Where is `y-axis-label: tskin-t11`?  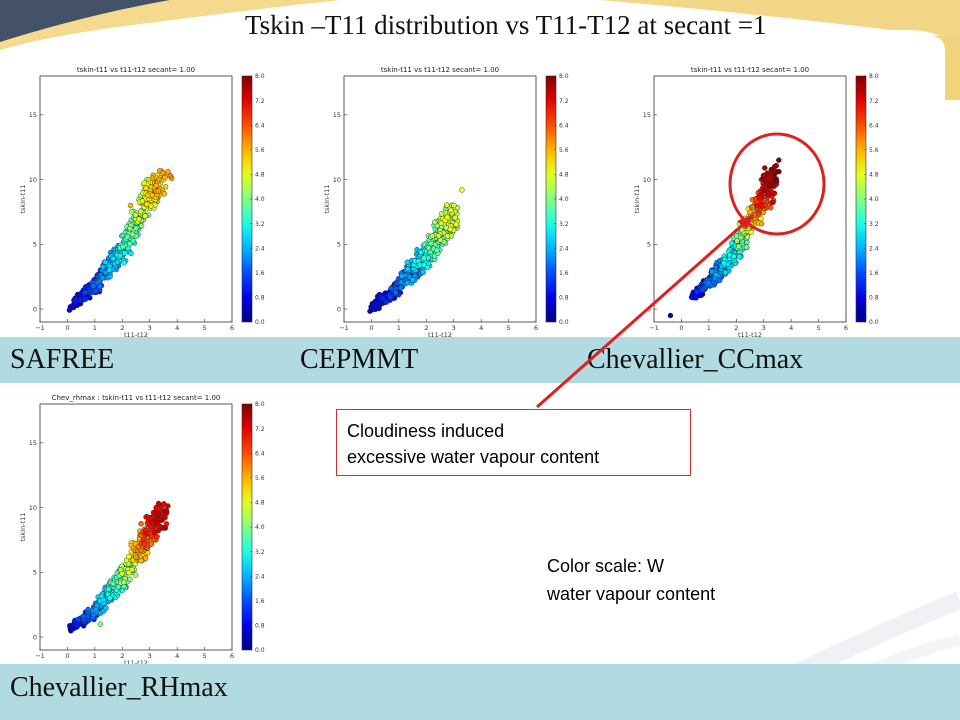
y-axis-label: tskin-t11 is located at coordinates (23, 199).